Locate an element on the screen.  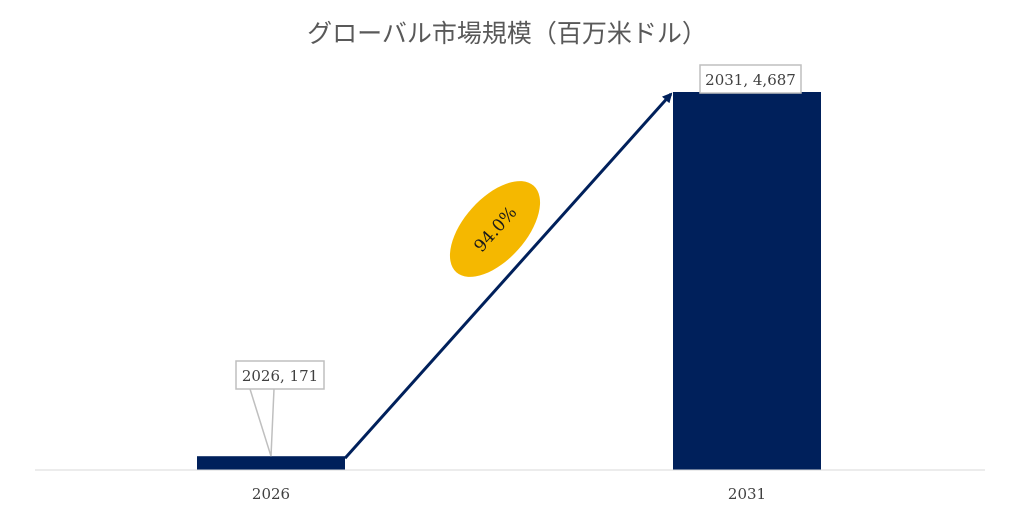
data-label-2026: 2026, 171 is located at coordinates (280, 376).